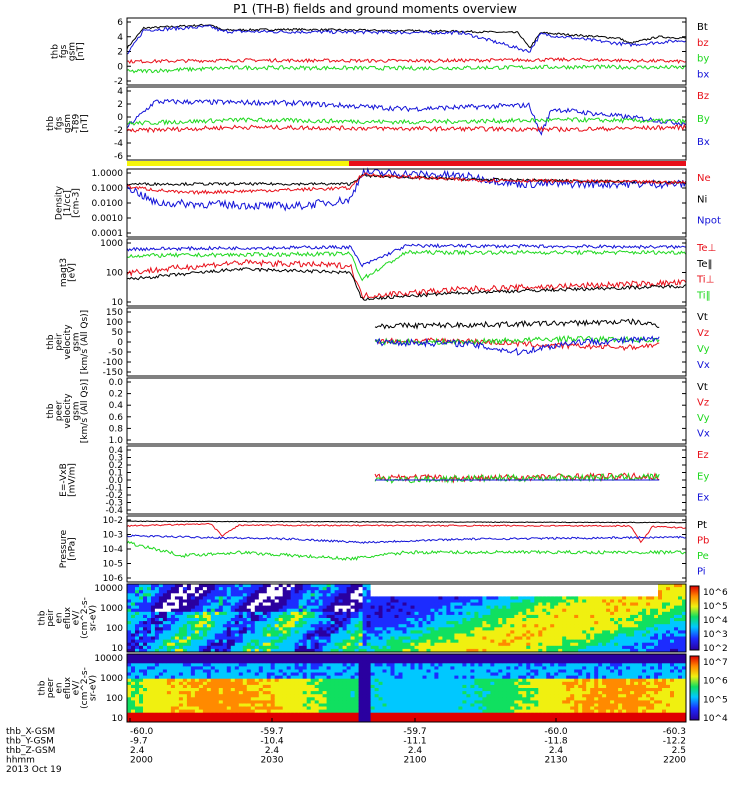  I want to click on y-tick-label: 0.0, so click(116, 383).